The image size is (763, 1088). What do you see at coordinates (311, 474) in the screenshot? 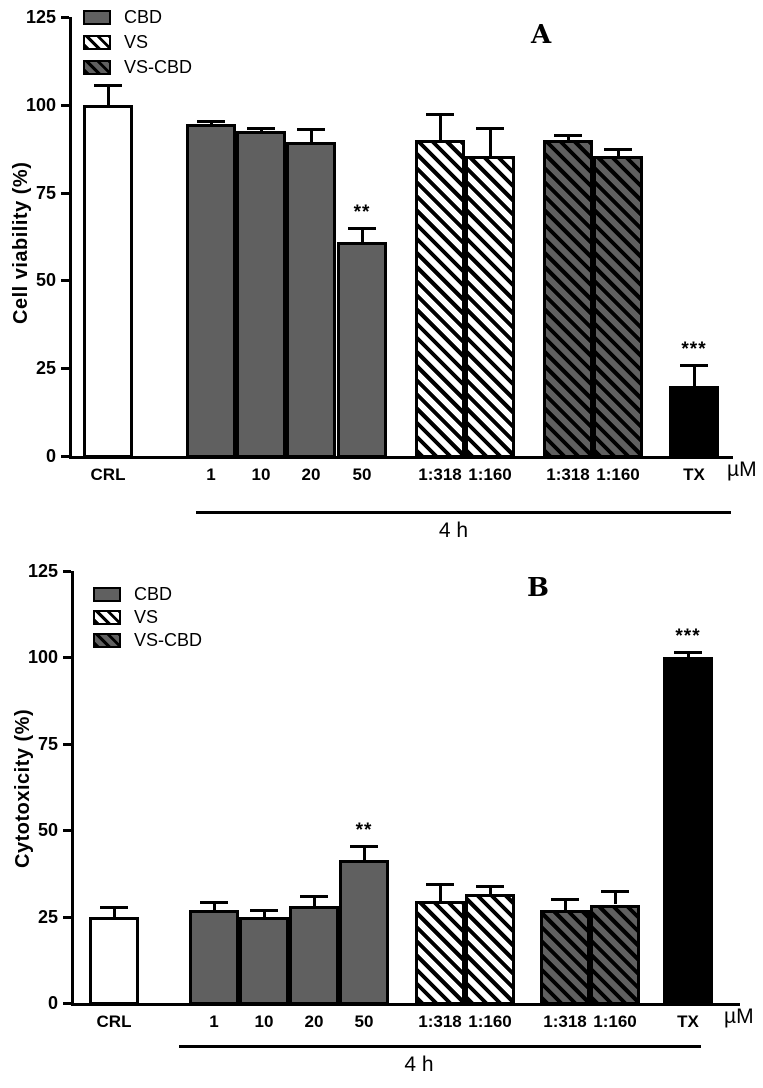
I see `x-tick-label: 20` at bounding box center [311, 474].